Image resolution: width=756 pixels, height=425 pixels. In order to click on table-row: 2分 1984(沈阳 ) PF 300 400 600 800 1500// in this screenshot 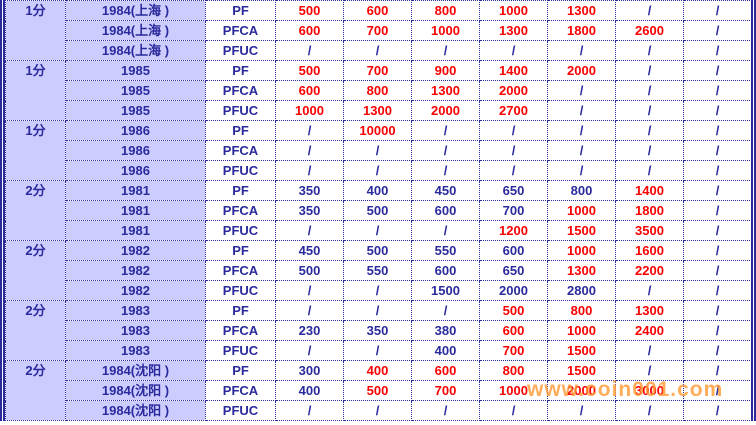, I will do `click(378, 390)`.